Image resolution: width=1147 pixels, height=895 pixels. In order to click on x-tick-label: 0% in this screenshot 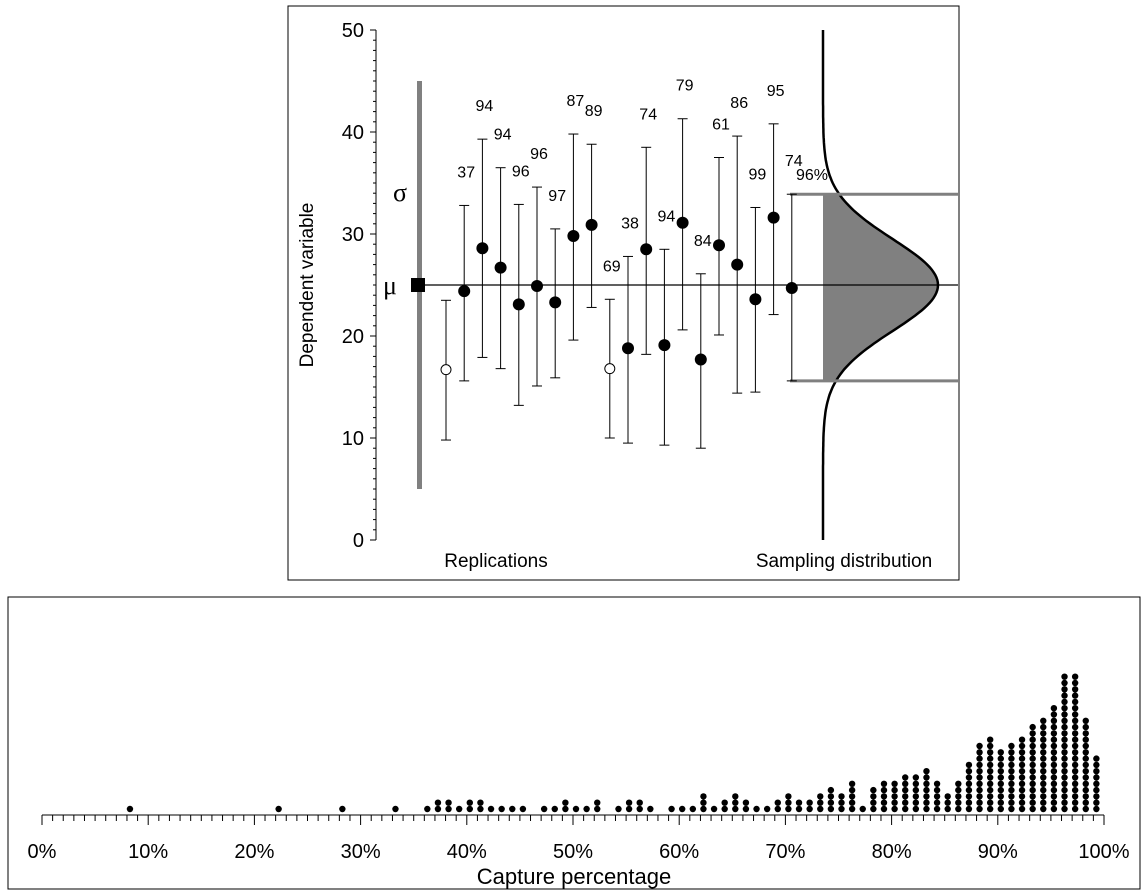, I will do `click(42, 852)`.